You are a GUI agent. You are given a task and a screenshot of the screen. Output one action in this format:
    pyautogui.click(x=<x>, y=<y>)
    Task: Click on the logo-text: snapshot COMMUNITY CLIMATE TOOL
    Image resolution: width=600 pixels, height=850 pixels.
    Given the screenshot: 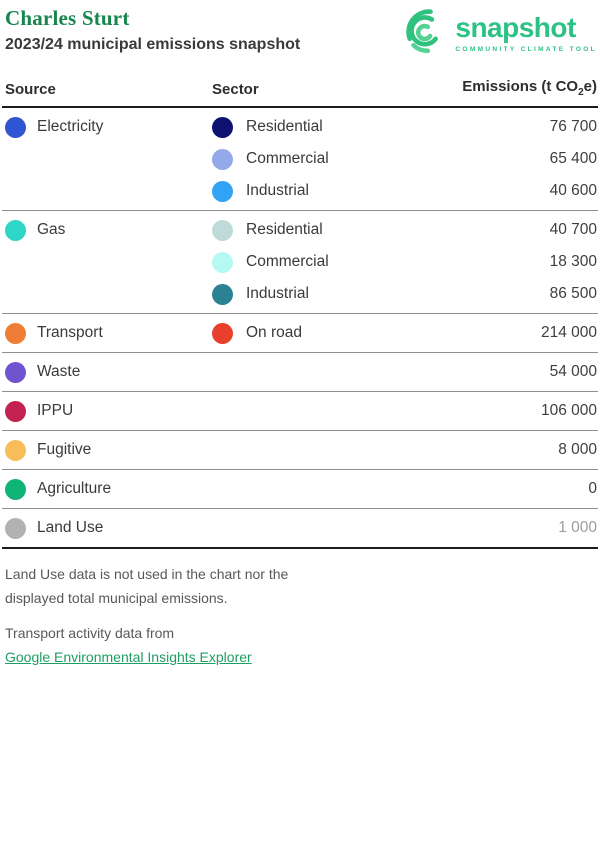 What is the action you would take?
    pyautogui.click(x=526, y=33)
    